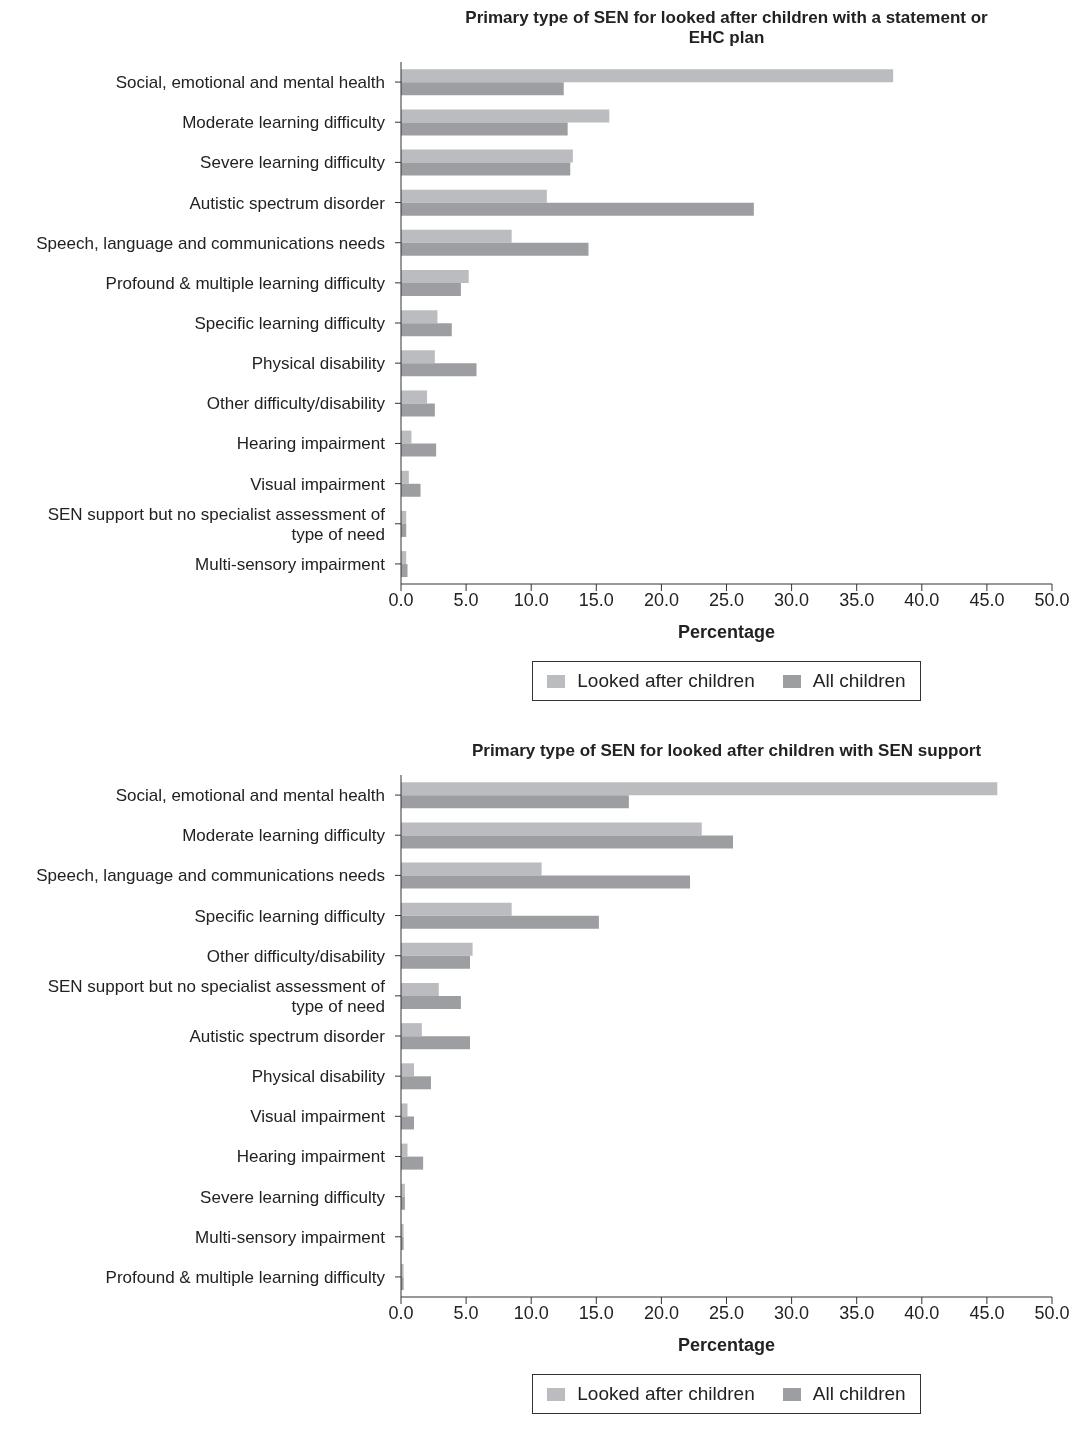 The image size is (1088, 1440). Describe the element at coordinates (726, 751) in the screenshot. I see `chart-title: Primary type of SEN for looked after children with SEN support` at that location.